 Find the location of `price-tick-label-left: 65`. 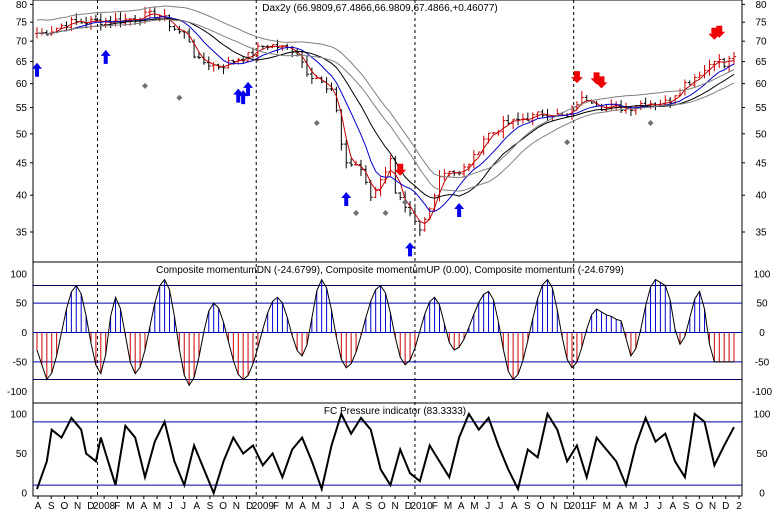

price-tick-label-left: 65 is located at coordinates (22, 62).